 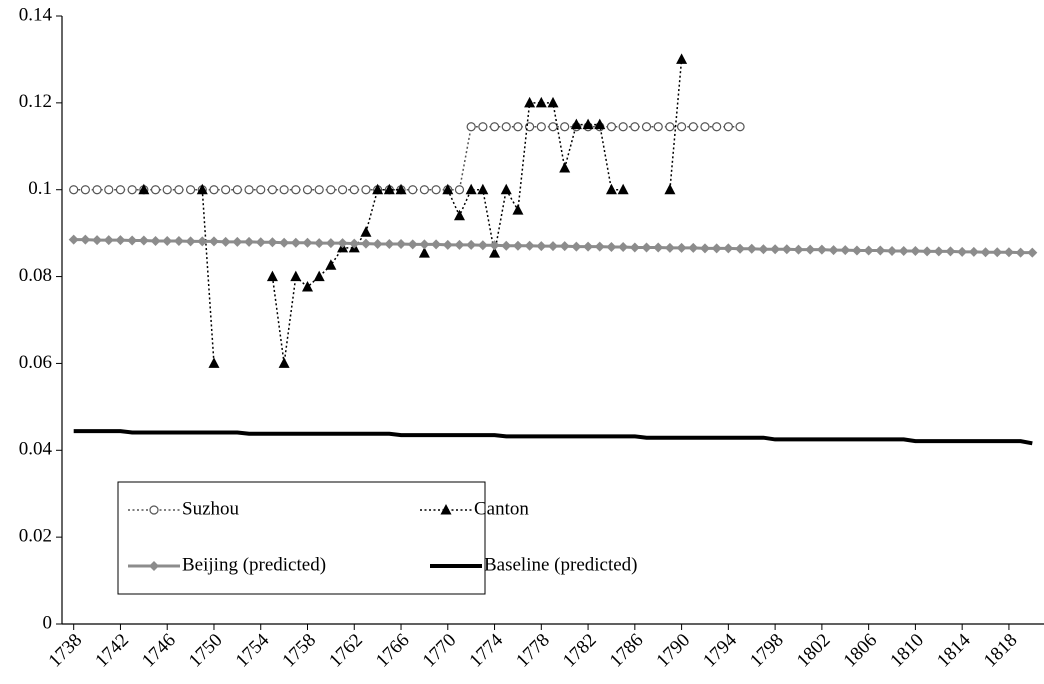 What do you see at coordinates (301, 538) in the screenshot?
I see `legend-box` at bounding box center [301, 538].